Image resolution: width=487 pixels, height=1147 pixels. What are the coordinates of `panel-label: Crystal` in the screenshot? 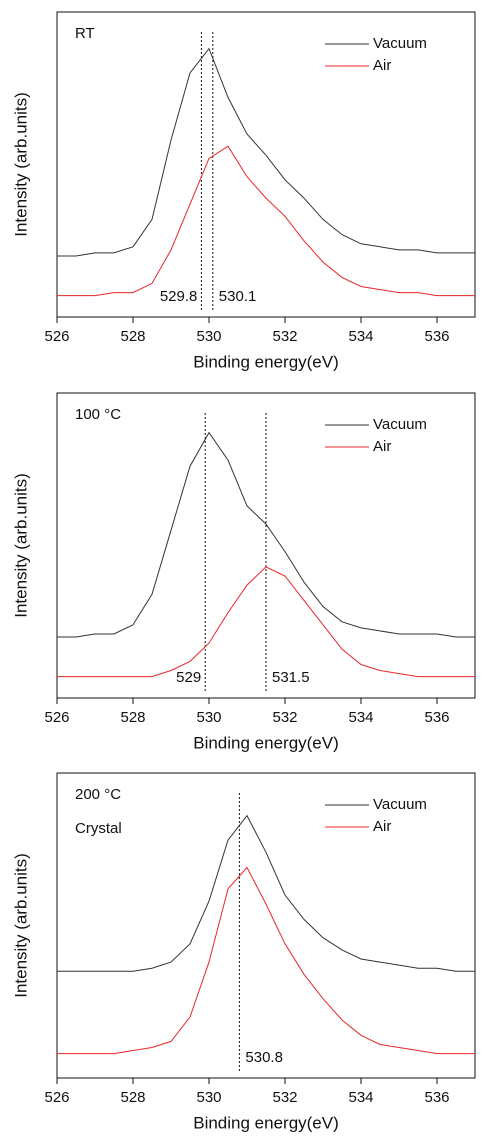 It's located at (98, 828).